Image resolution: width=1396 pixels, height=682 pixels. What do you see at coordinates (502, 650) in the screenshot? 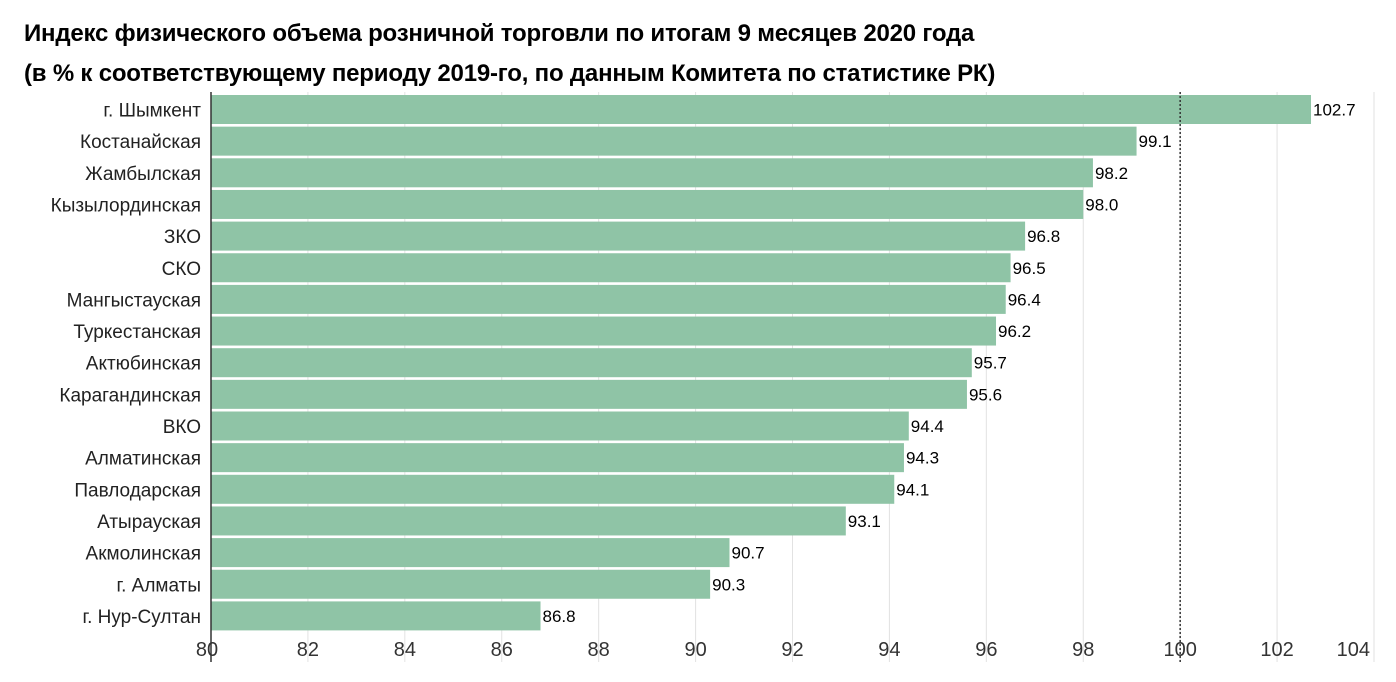
I see `x-tick-label: 86` at bounding box center [502, 650].